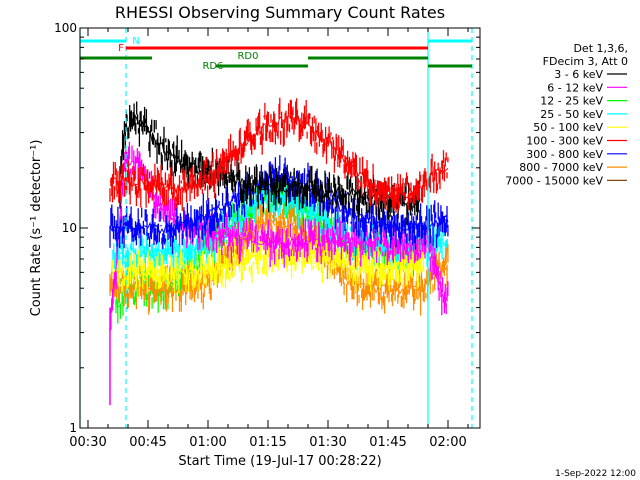  Describe the element at coordinates (600, 48) in the screenshot. I see `legend-header-line1: Det 1,3,6,` at that location.